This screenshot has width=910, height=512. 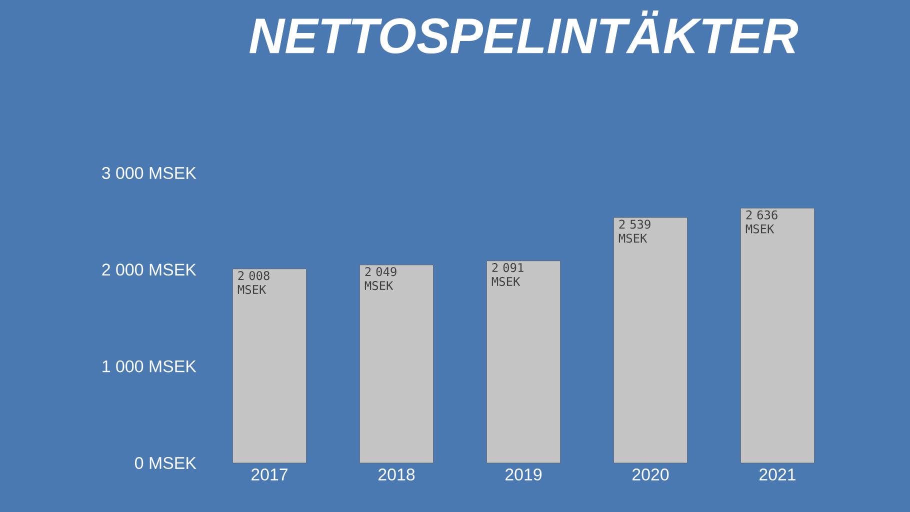 What do you see at coordinates (165, 462) in the screenshot?
I see `y-tick-label: 0 MSEK` at bounding box center [165, 462].